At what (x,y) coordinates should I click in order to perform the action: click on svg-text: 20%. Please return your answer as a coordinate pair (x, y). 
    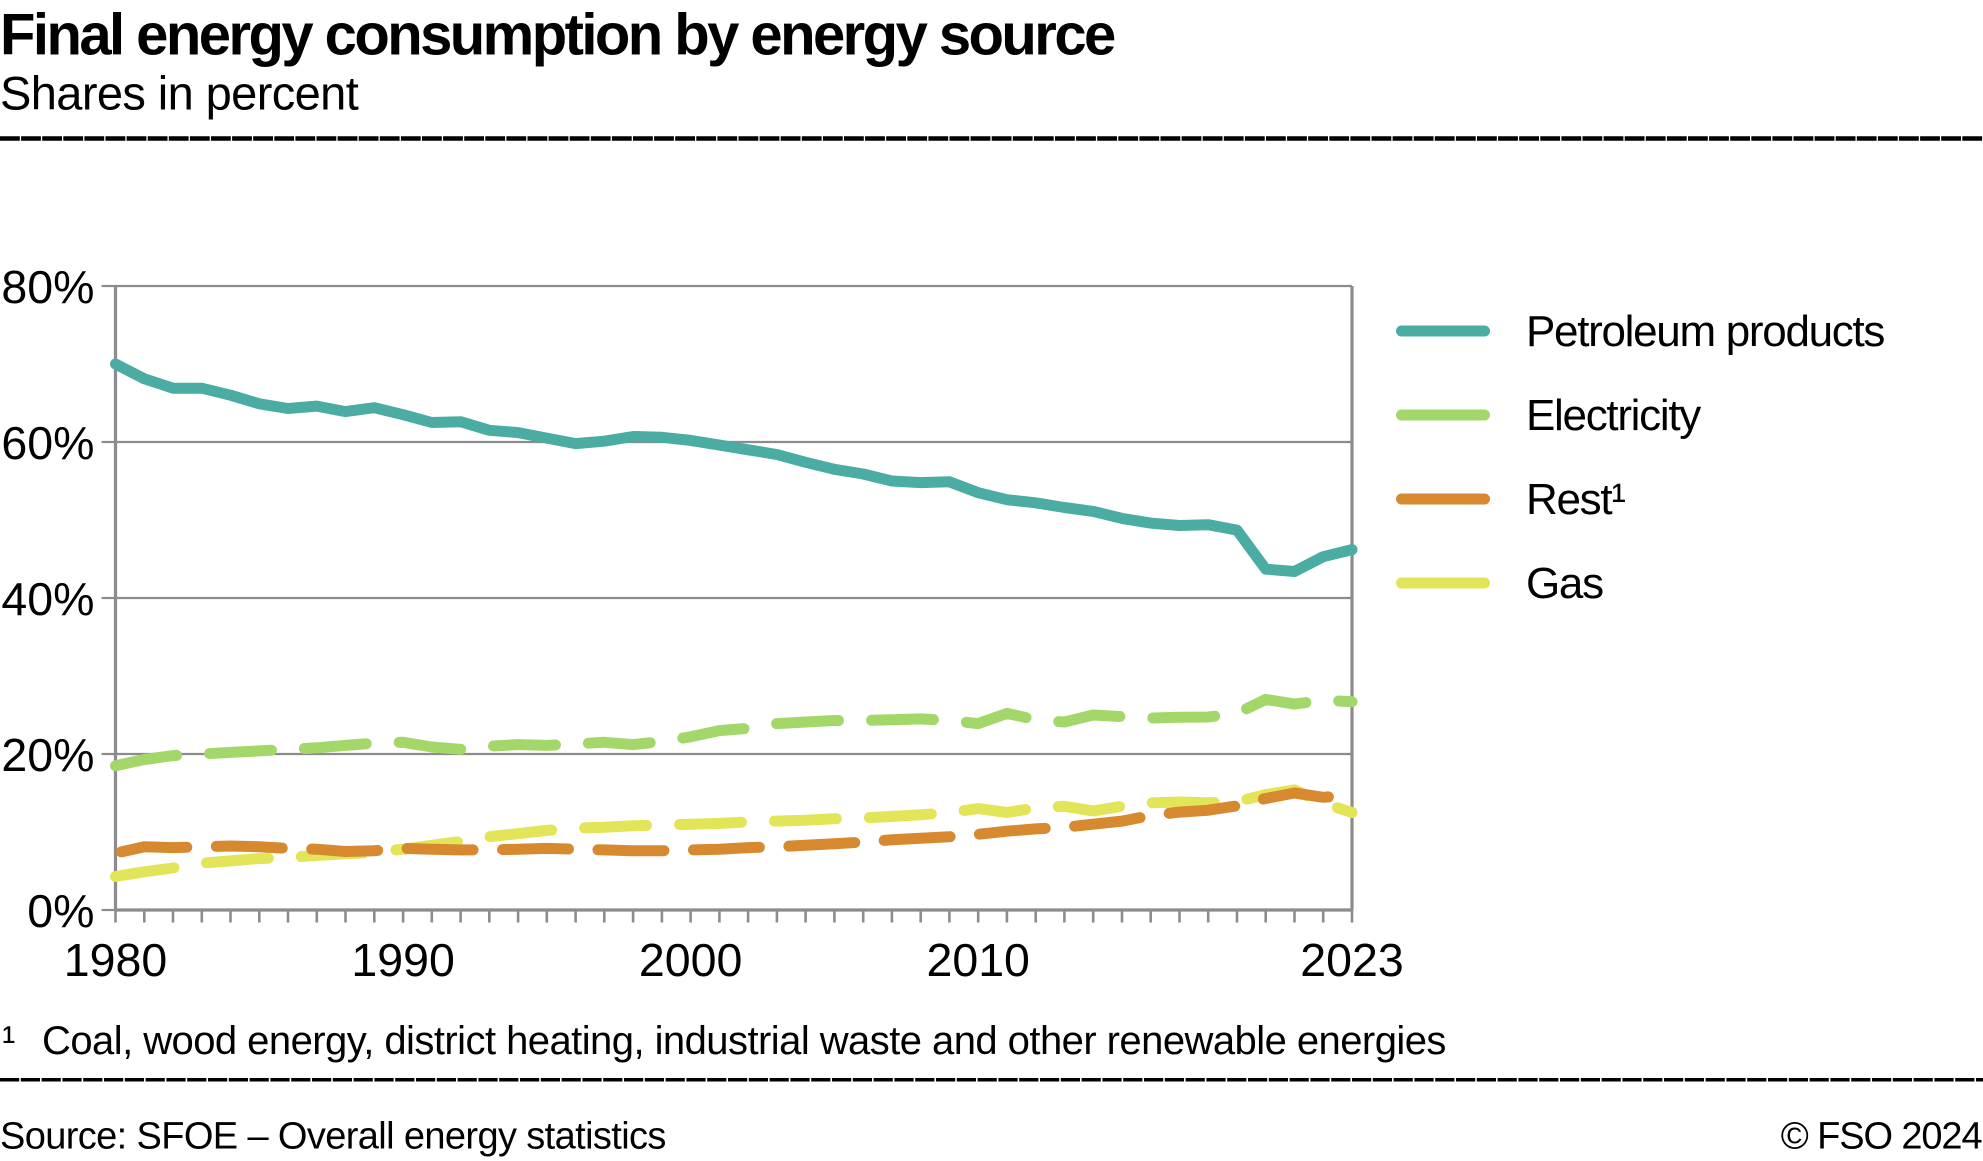
    Looking at the image, I should click on (47, 755).